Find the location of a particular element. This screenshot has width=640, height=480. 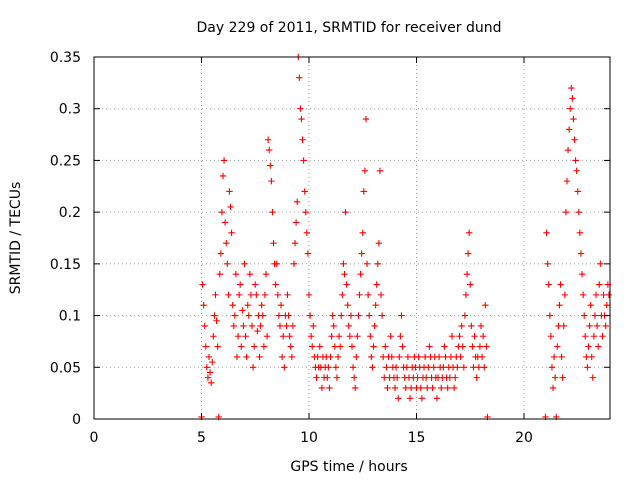

y-axis-label: SRMTID / TECUs is located at coordinates (16, 238).